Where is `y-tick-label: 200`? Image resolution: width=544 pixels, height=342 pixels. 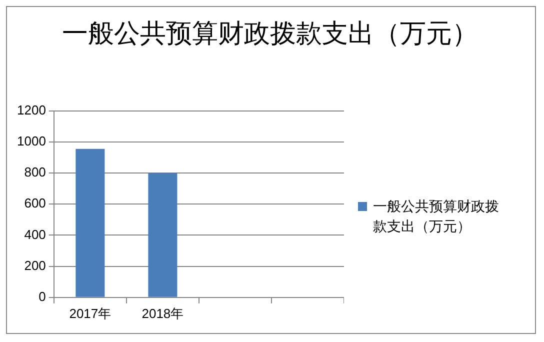 y-tick-label: 200 is located at coordinates (35, 265).